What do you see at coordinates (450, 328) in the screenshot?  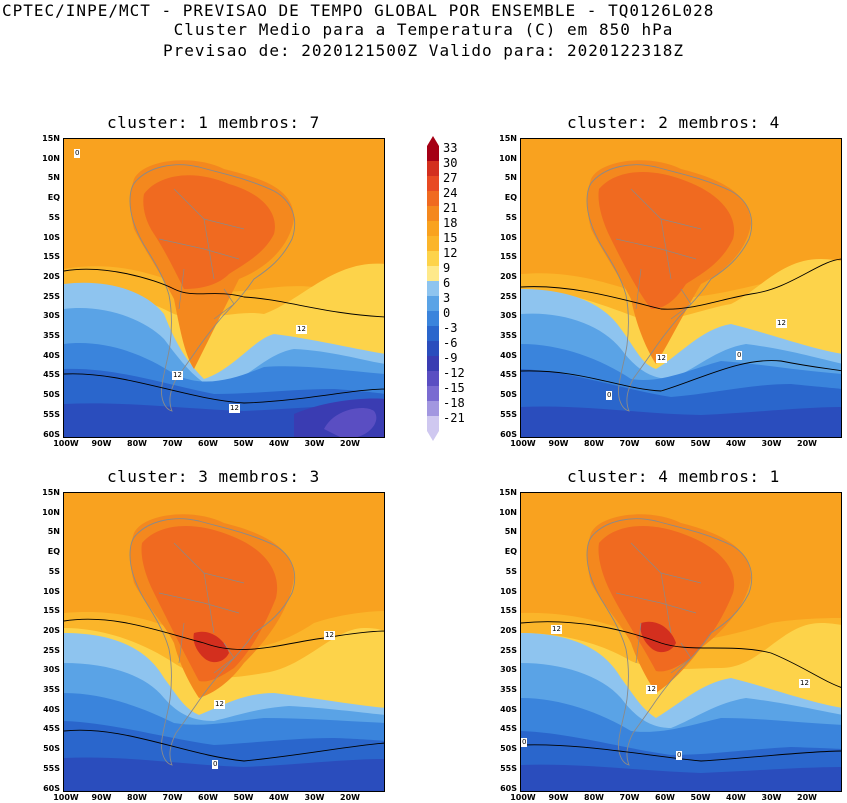 I see `colorbar-label: -3` at bounding box center [450, 328].